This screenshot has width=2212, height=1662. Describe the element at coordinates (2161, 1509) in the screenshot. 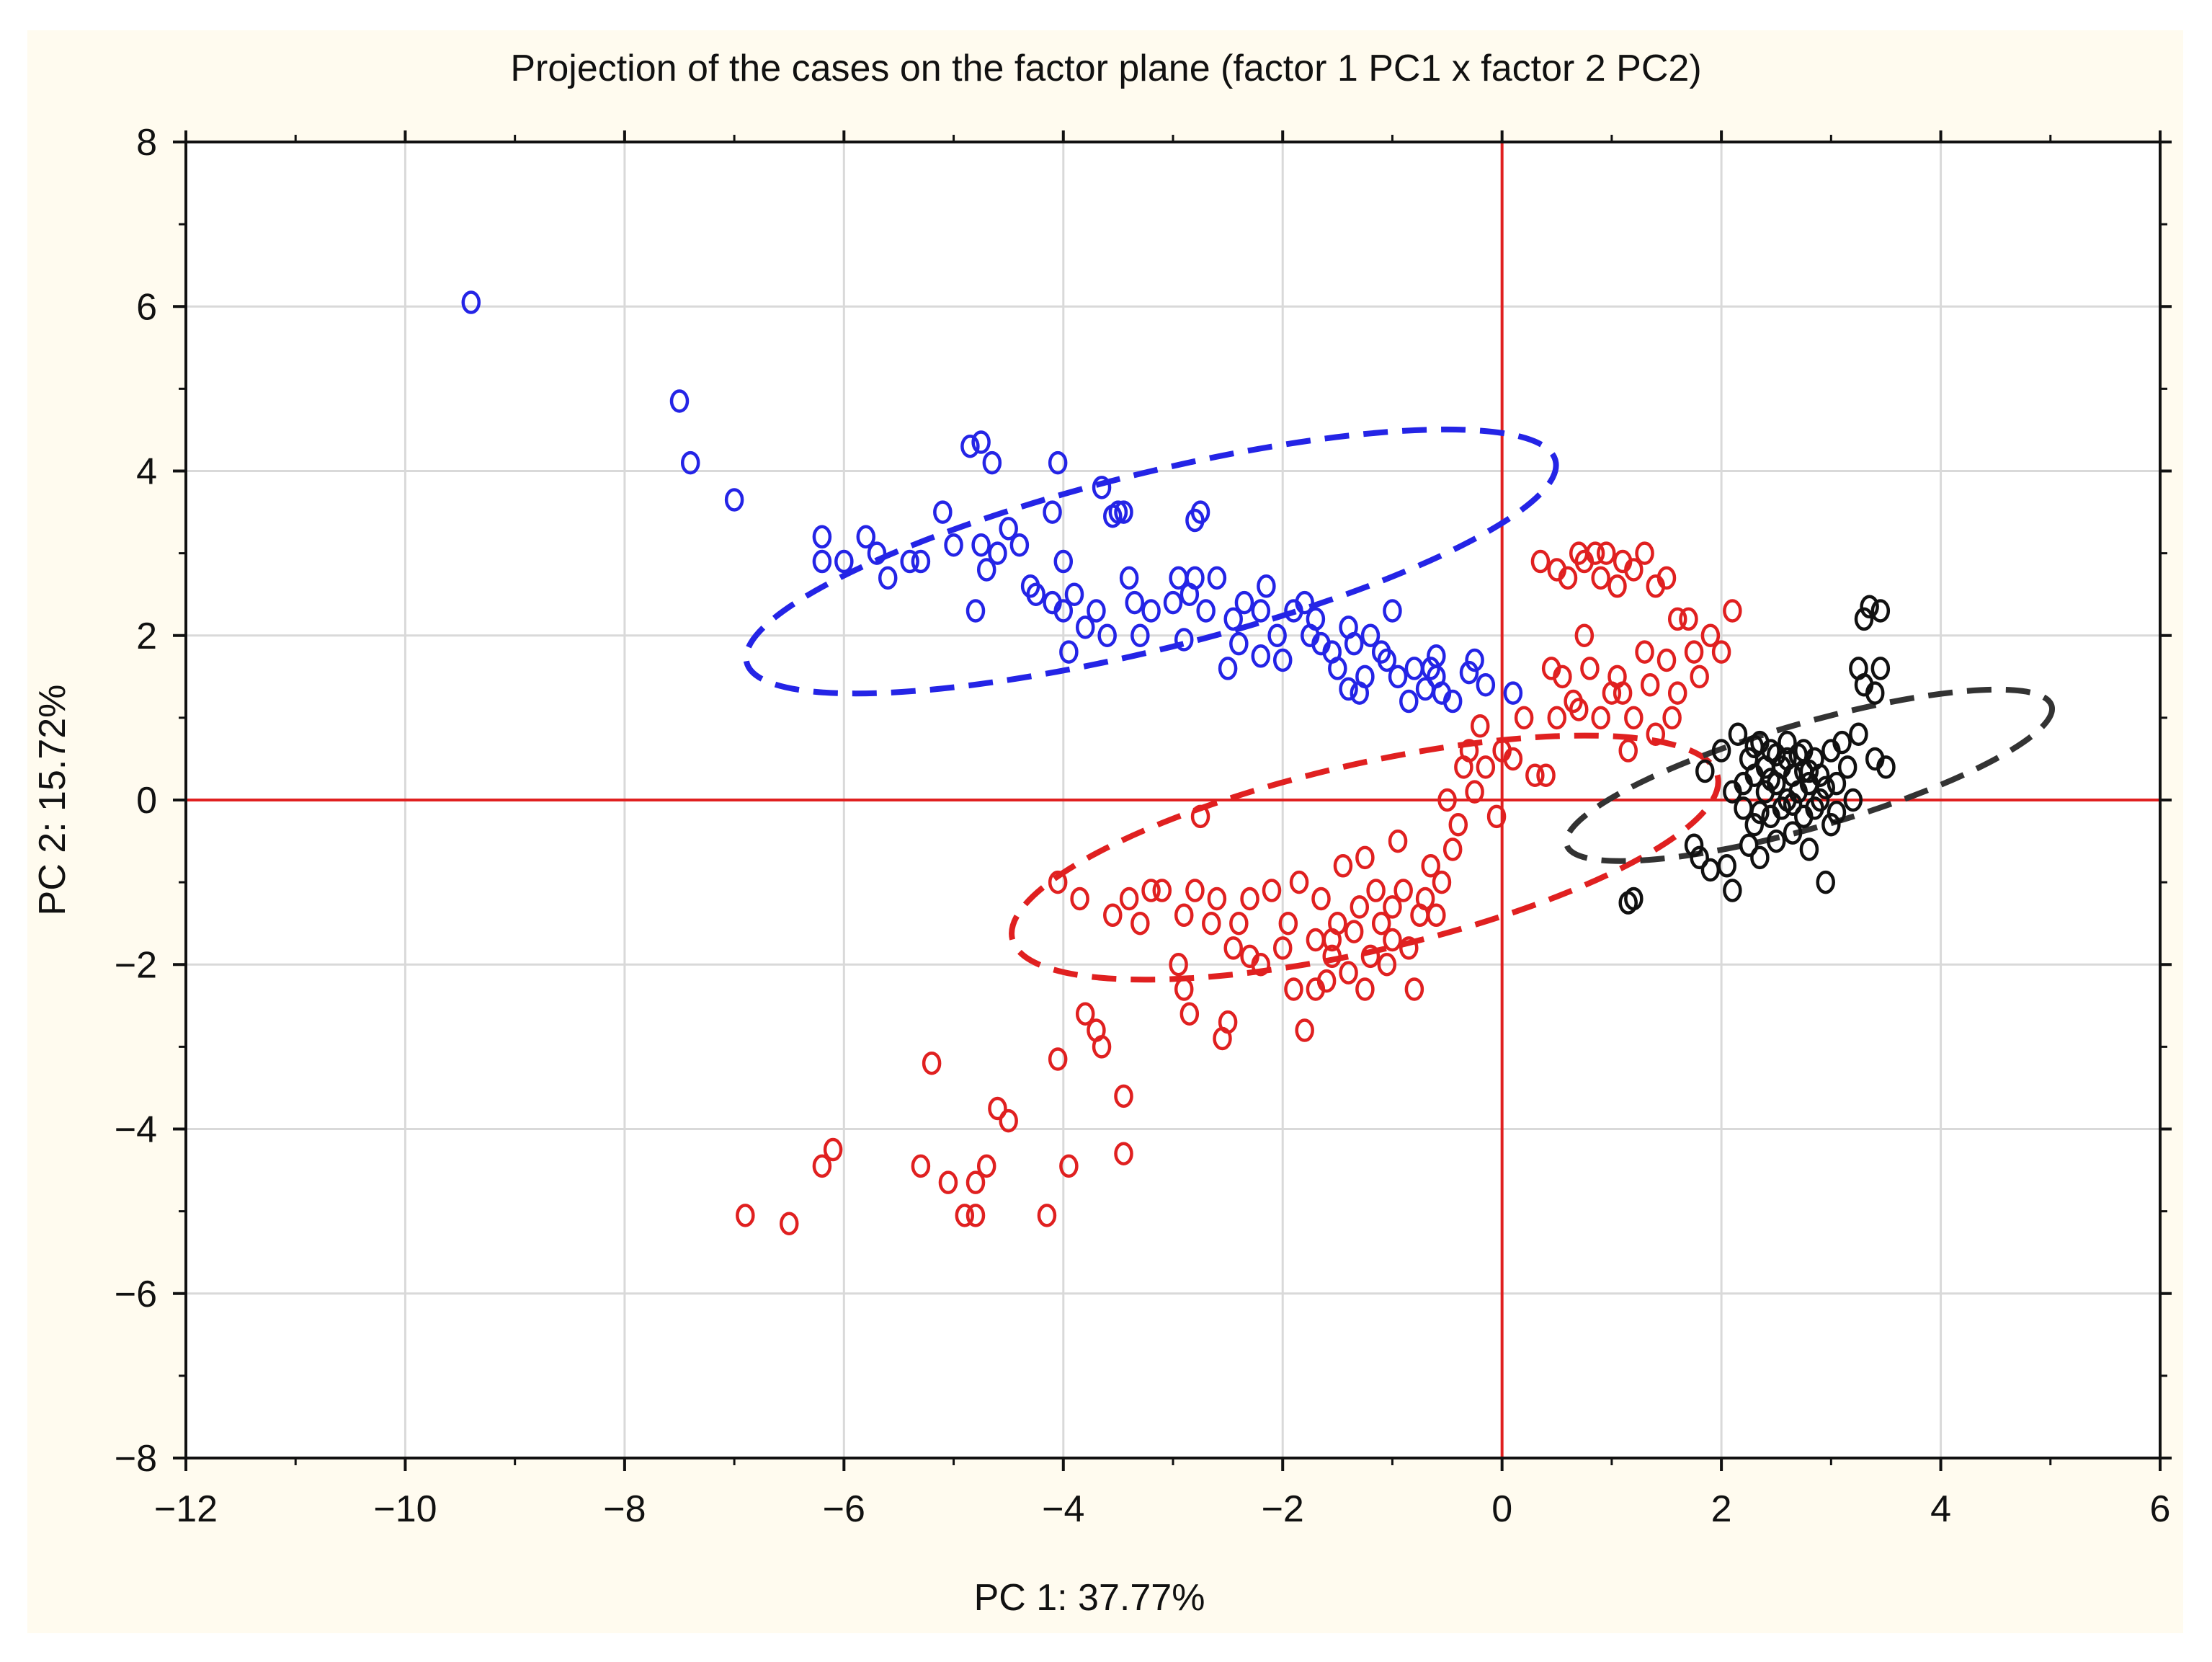

I see `x-tick-label: 6` at that location.